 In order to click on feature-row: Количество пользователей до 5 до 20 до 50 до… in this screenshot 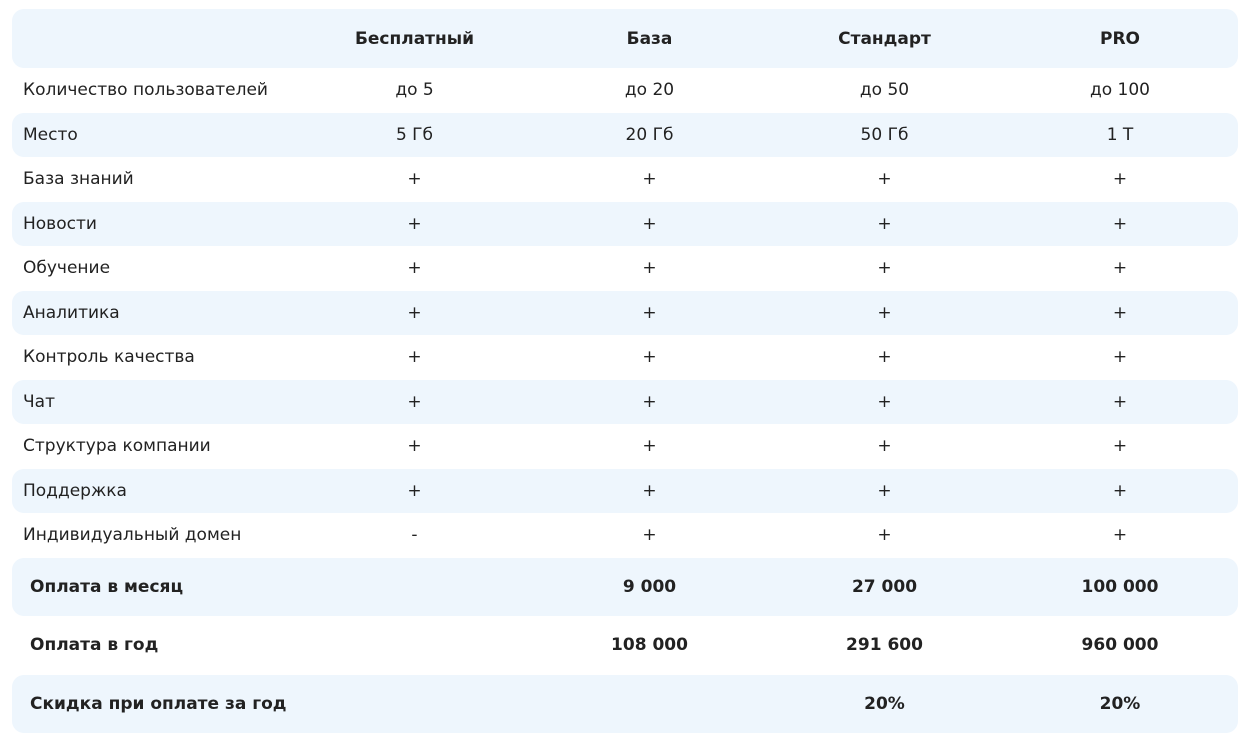, I will do `click(625, 90)`.